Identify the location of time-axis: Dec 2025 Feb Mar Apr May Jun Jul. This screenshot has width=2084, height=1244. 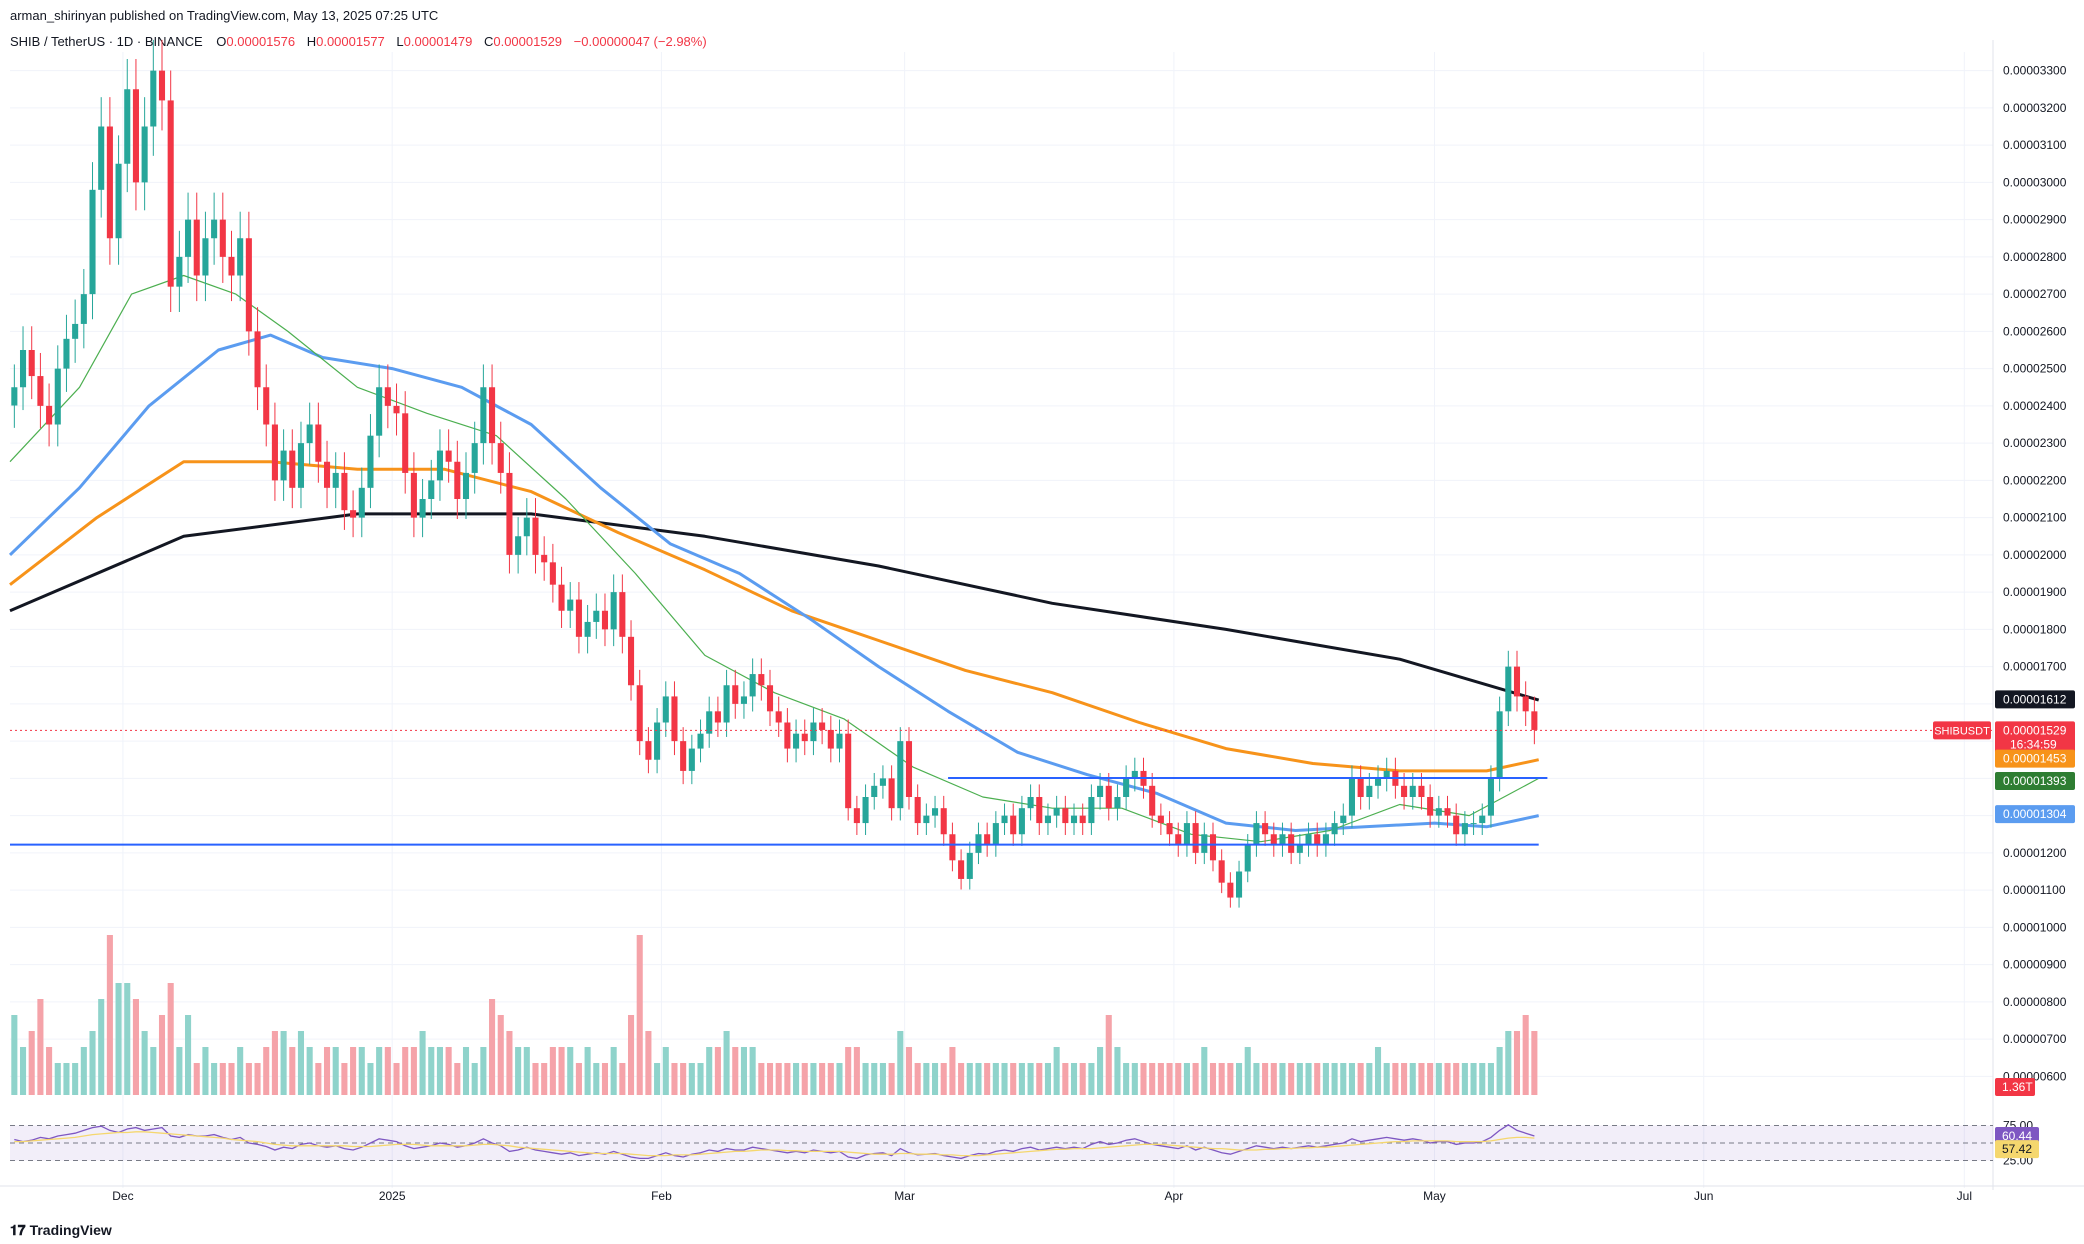
(1042, 1196).